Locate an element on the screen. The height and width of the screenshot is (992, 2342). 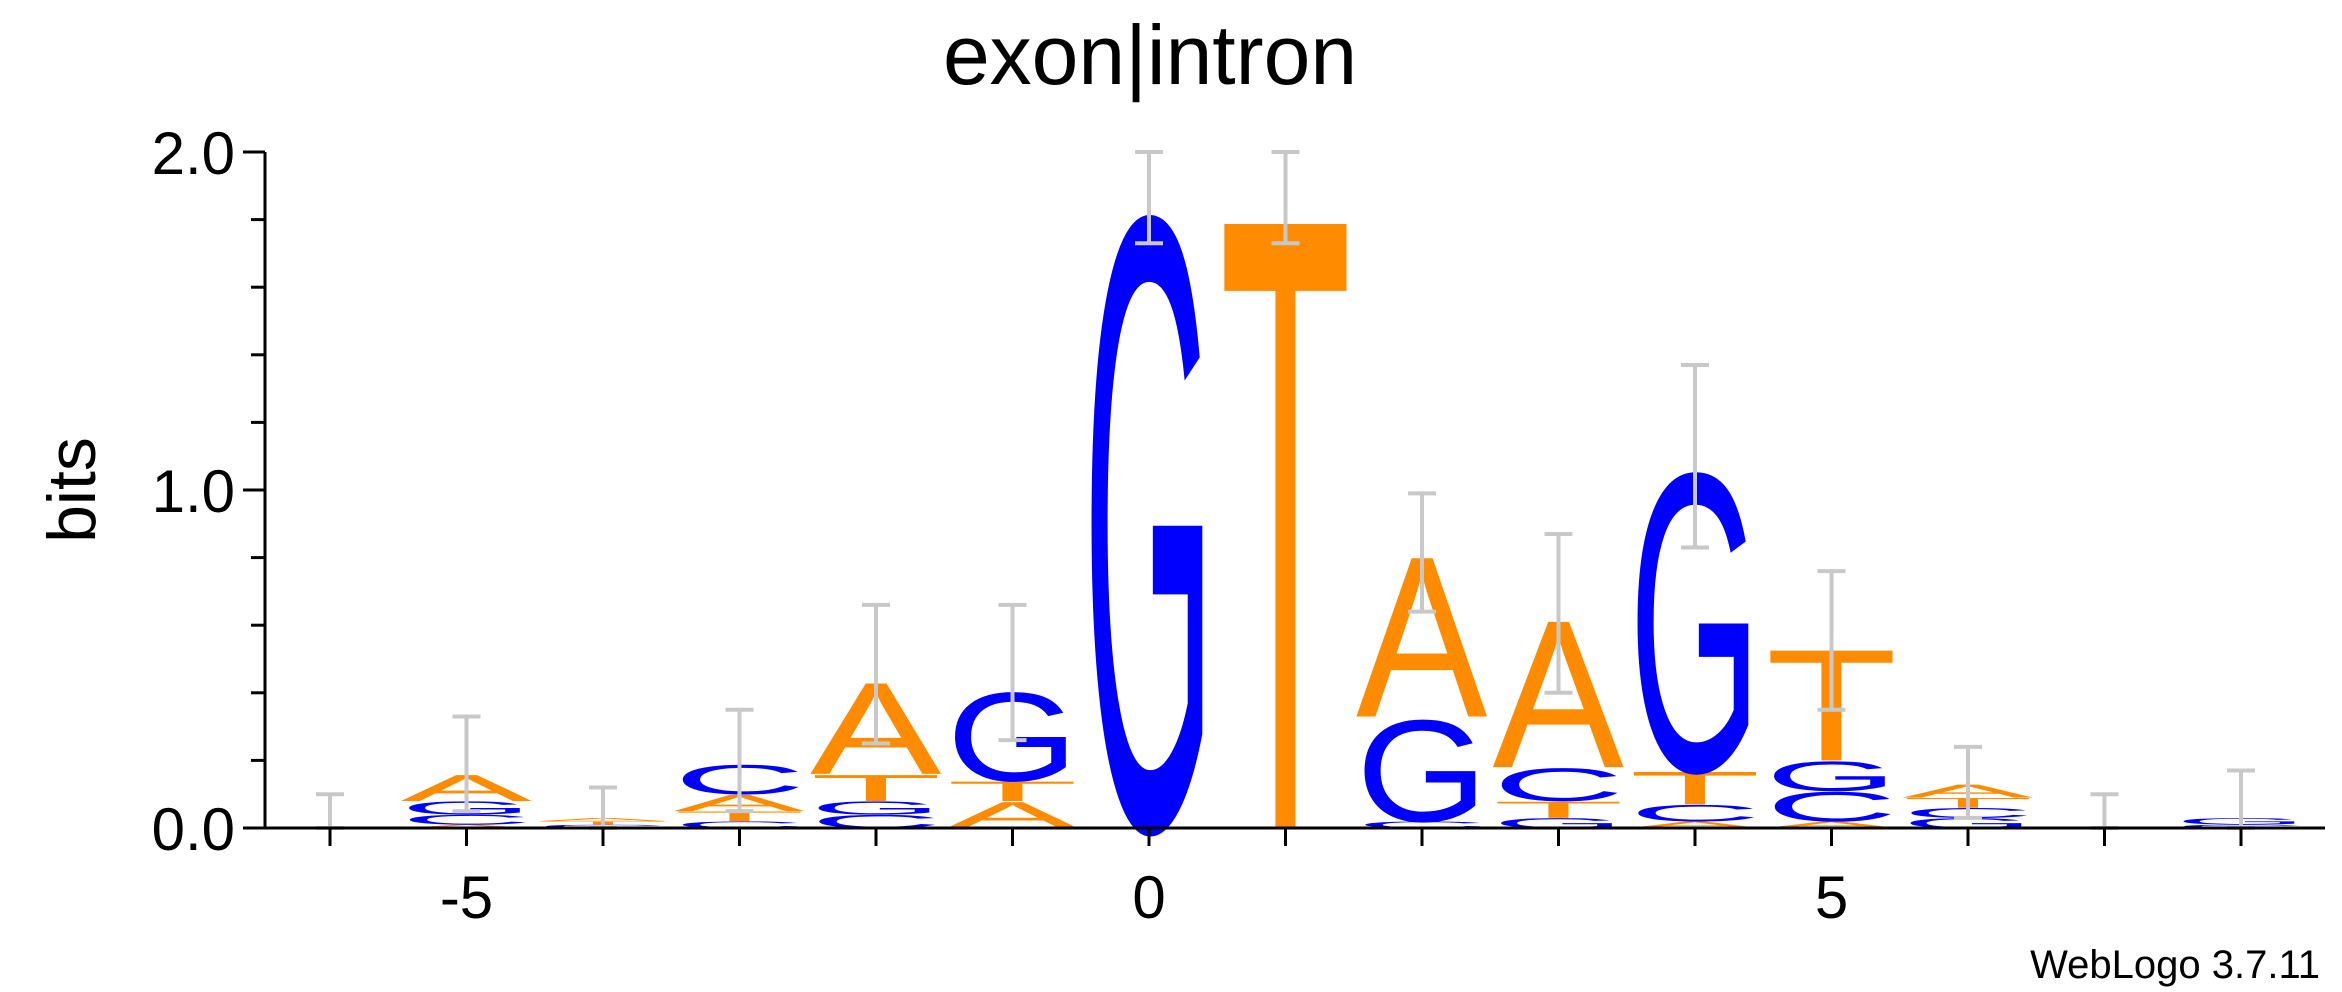
x-tick-label: 5 is located at coordinates (1831, 897).